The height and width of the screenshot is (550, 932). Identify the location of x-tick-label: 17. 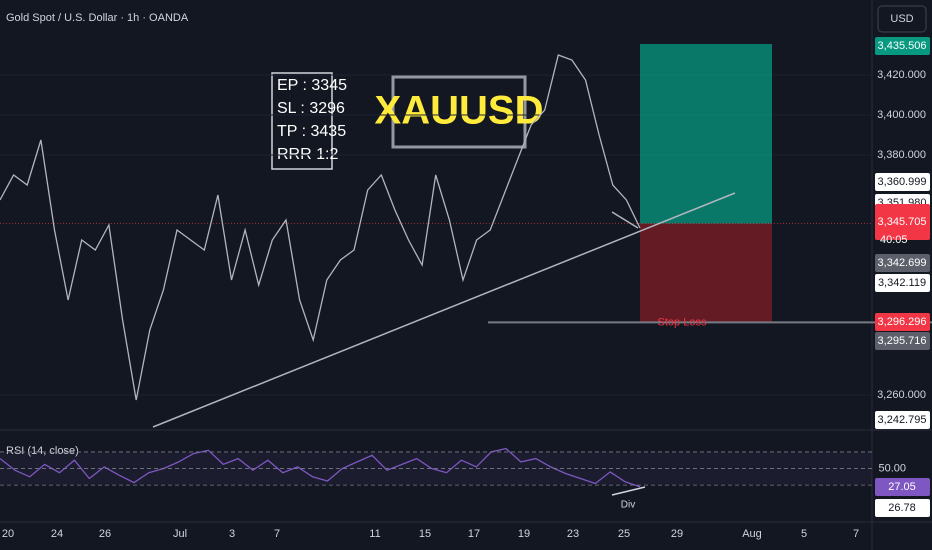
(474, 534).